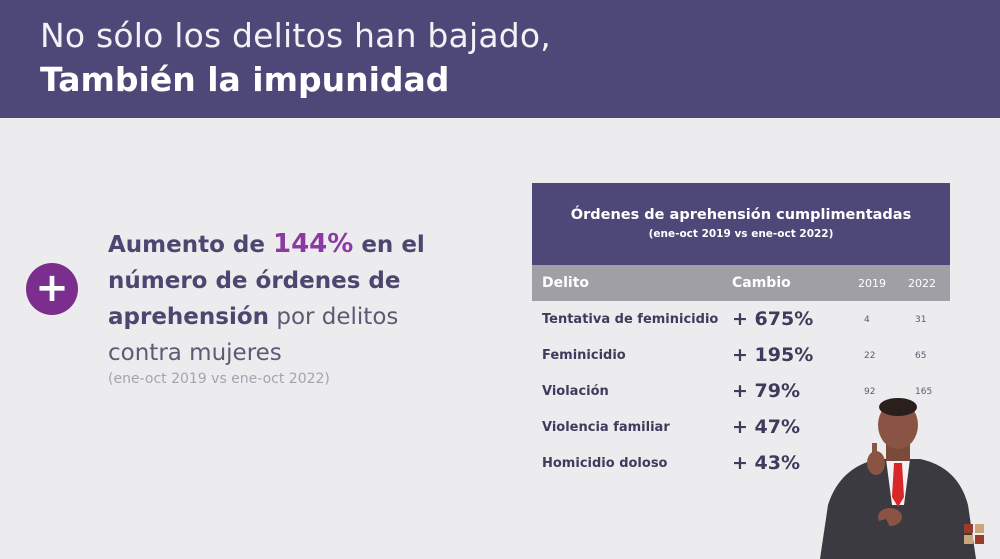 Image resolution: width=1000 pixels, height=559 pixels. What do you see at coordinates (190, 245) in the screenshot?
I see `stat-part-1: Aumento de` at bounding box center [190, 245].